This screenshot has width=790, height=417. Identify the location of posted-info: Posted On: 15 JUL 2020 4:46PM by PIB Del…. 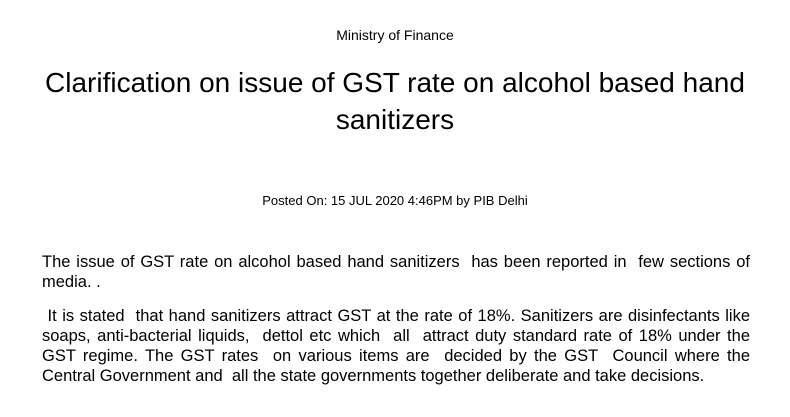
(395, 200).